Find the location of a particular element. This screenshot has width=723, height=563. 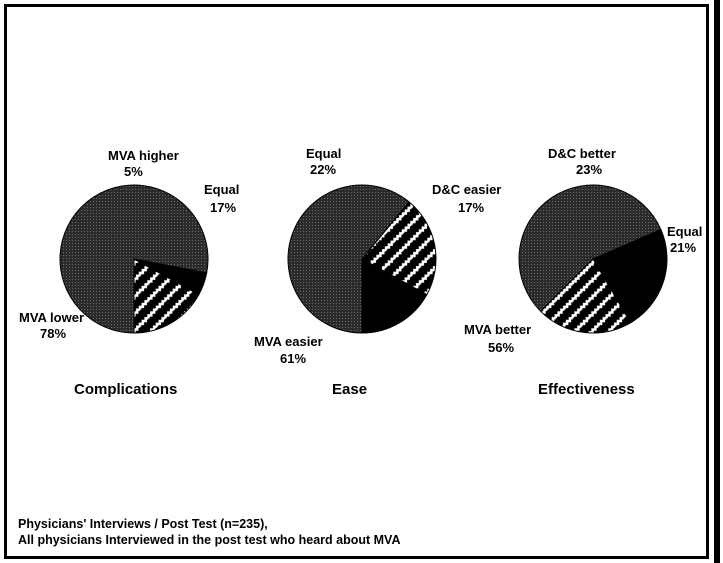

pie-effectiveness is located at coordinates (593, 259).